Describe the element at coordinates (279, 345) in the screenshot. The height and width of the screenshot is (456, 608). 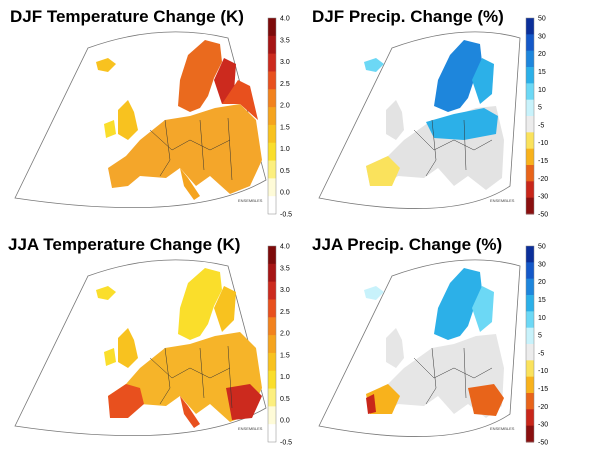
I see `colorbar: 4.0 3.5 3.0 2.5 2.0 1.5 1.0 0.5 0.0 -0.5` at that location.